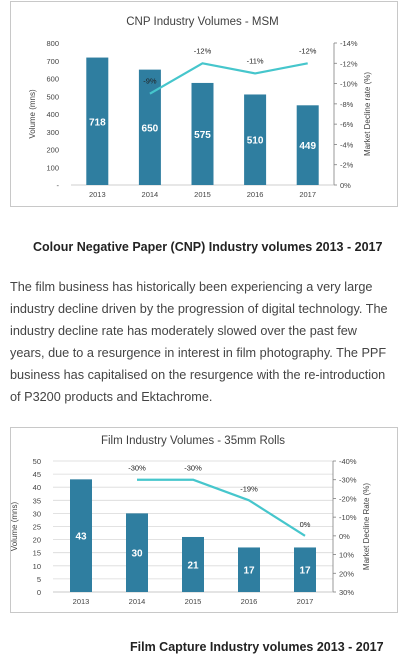  Describe the element at coordinates (345, 185) in the screenshot. I see `cnp-y2-tick-label: 0%` at that location.